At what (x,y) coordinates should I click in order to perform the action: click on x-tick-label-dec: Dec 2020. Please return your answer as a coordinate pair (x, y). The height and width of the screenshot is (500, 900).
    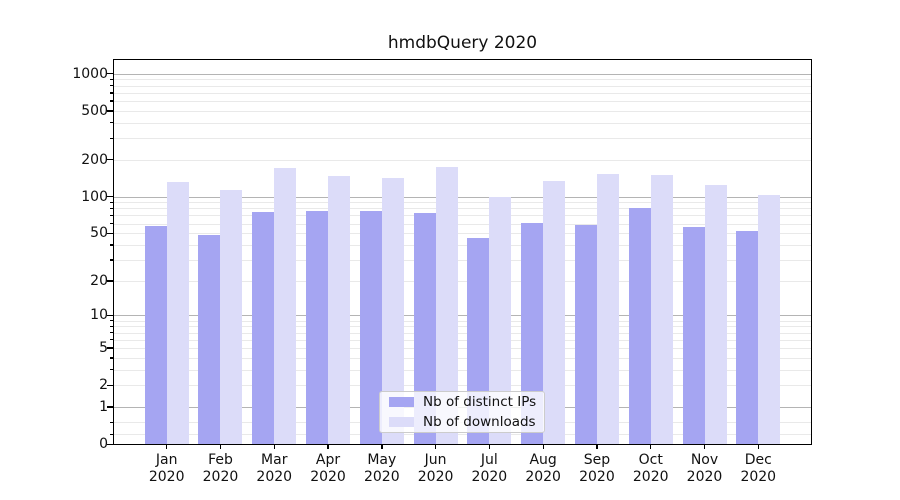
    Looking at the image, I should click on (758, 468).